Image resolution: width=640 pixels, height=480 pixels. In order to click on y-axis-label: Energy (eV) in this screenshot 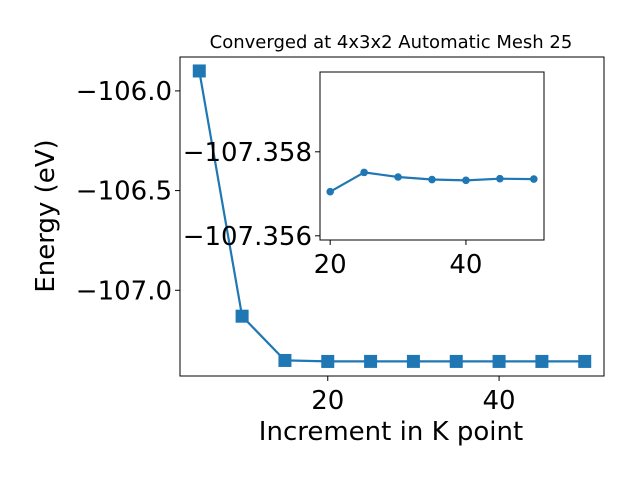, I will do `click(46, 215)`.